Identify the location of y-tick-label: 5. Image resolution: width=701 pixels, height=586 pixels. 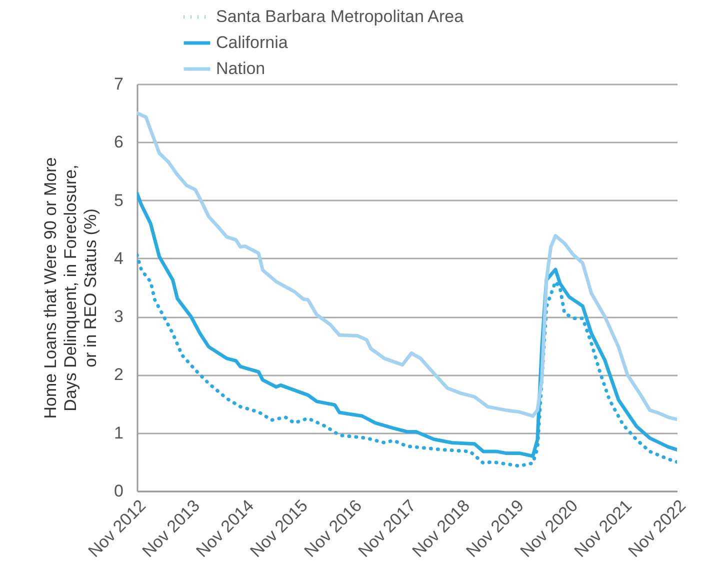
(119, 200).